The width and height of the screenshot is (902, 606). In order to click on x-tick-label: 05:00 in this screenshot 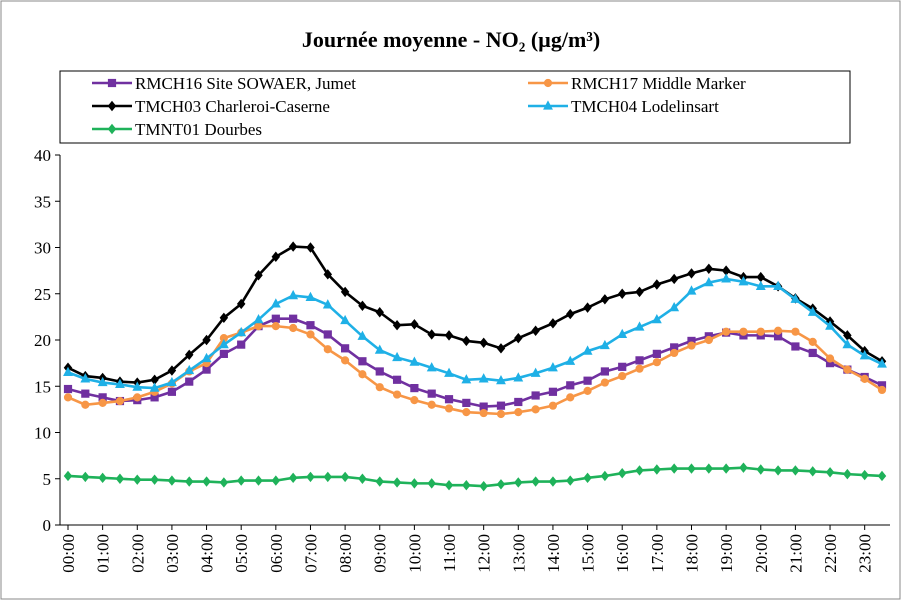, I will do `click(241, 553)`.